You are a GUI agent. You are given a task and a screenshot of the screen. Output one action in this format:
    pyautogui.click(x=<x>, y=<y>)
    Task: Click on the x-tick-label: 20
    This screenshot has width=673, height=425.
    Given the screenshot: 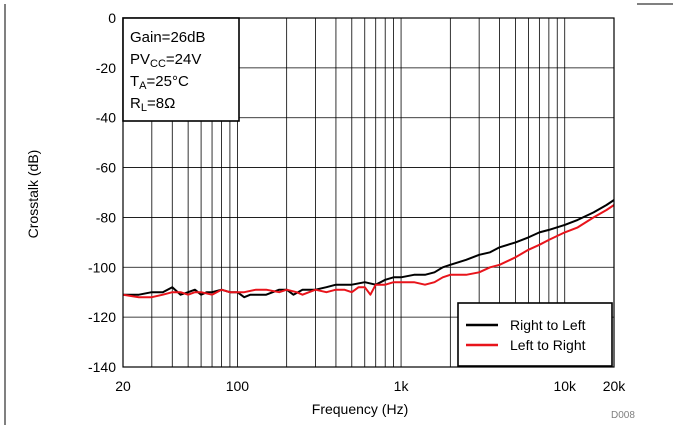 What is the action you would take?
    pyautogui.click(x=123, y=386)
    